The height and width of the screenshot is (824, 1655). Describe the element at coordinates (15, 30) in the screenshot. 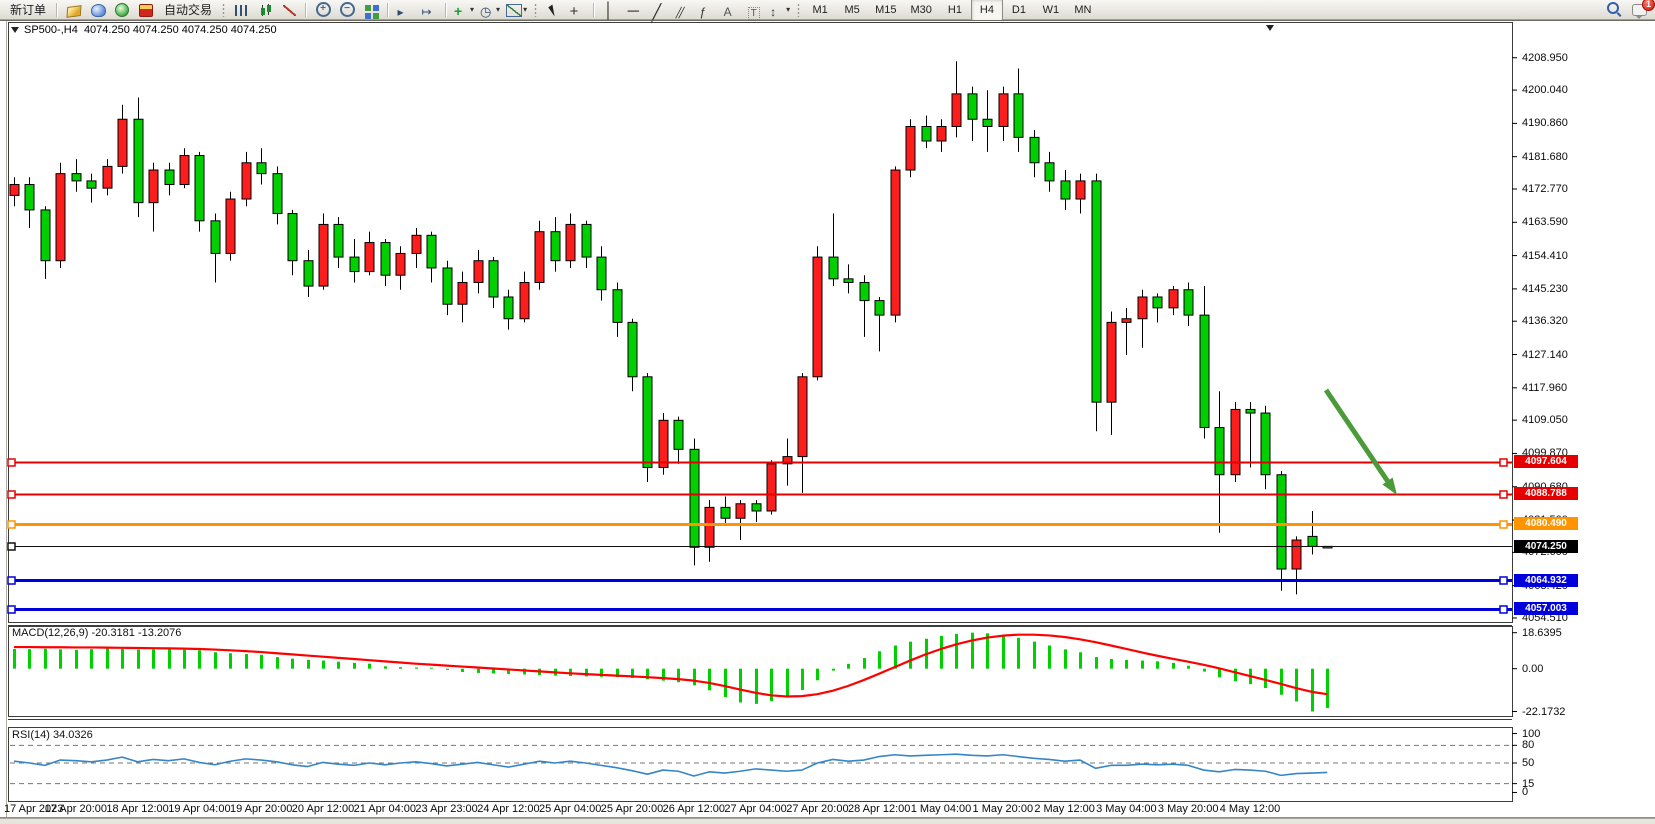

I see `symbol-menu-arrow` at that location.